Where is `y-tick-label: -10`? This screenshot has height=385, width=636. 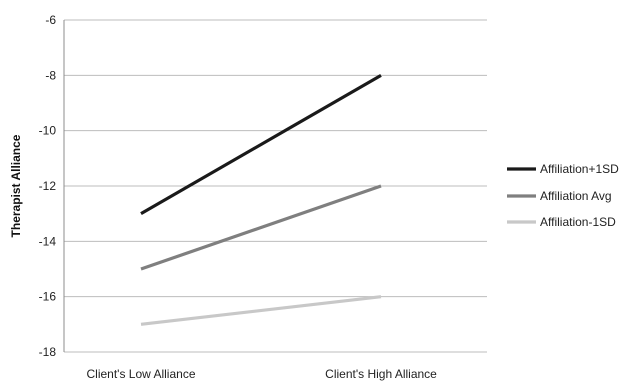 y-tick-label: -10 is located at coordinates (48, 131).